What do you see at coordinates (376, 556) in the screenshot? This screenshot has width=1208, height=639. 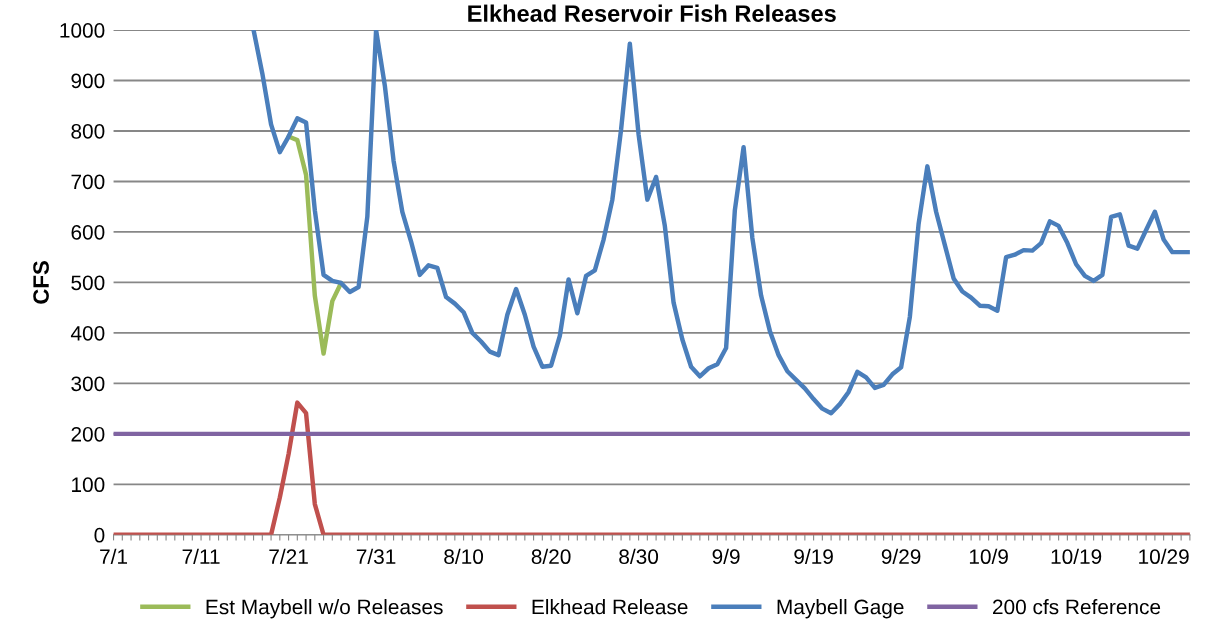 I see `x-tick-label: 7/31` at bounding box center [376, 556].